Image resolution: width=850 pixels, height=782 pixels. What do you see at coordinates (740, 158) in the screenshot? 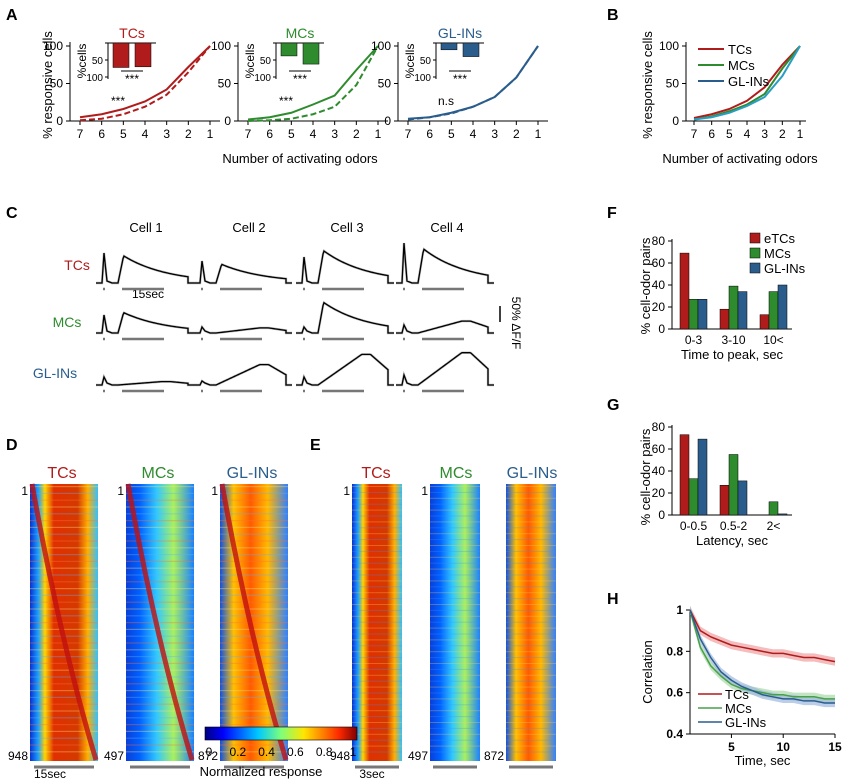
I see `b-xlabel: Number of activating odors` at bounding box center [740, 158].